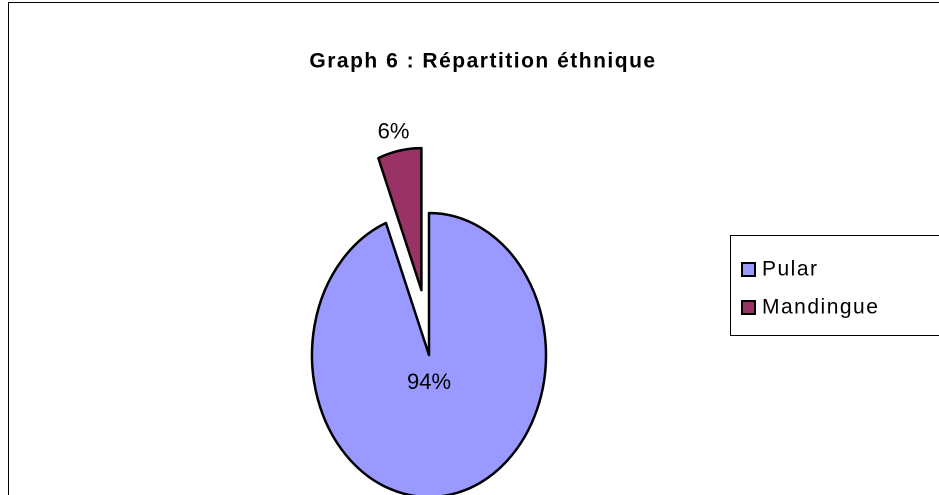  I want to click on chart-title: Graph 6 : Répartition éthnique, so click(482, 61).